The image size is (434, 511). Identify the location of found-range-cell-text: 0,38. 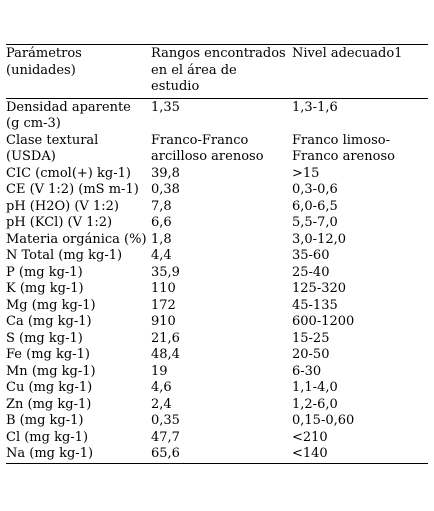
(165, 189).